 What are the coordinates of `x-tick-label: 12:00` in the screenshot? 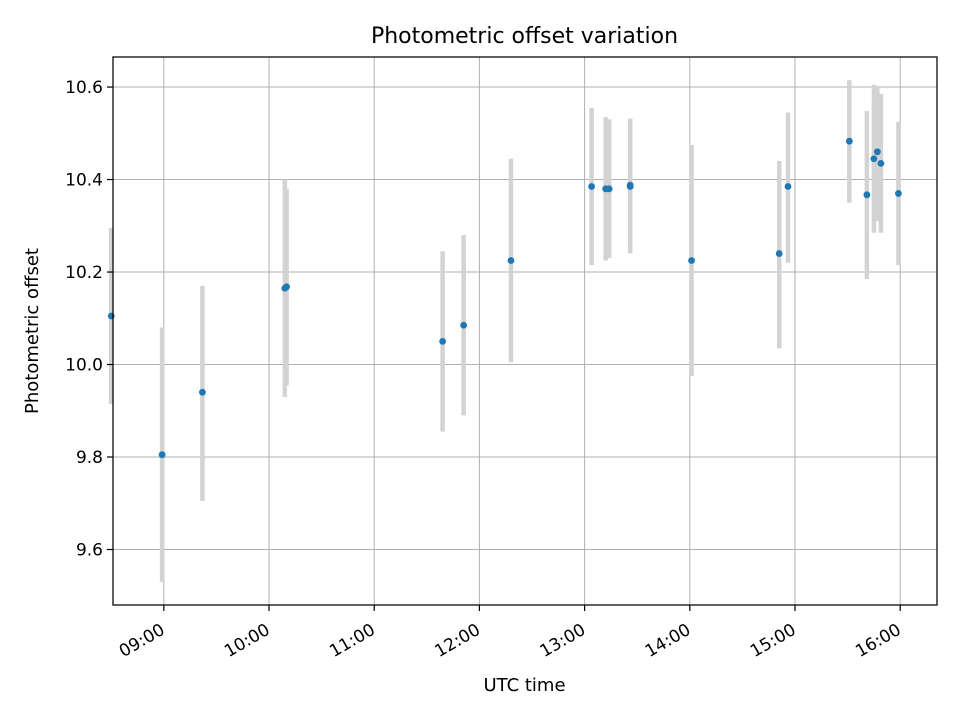 It's located at (457, 641).